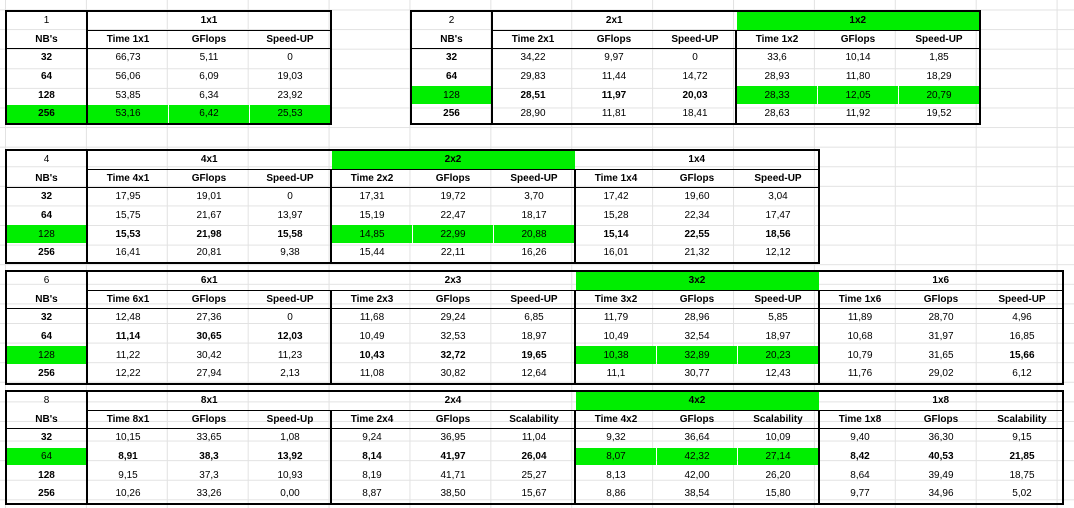 The image size is (1074, 508). I want to click on cell-value: 15,80, so click(778, 494).